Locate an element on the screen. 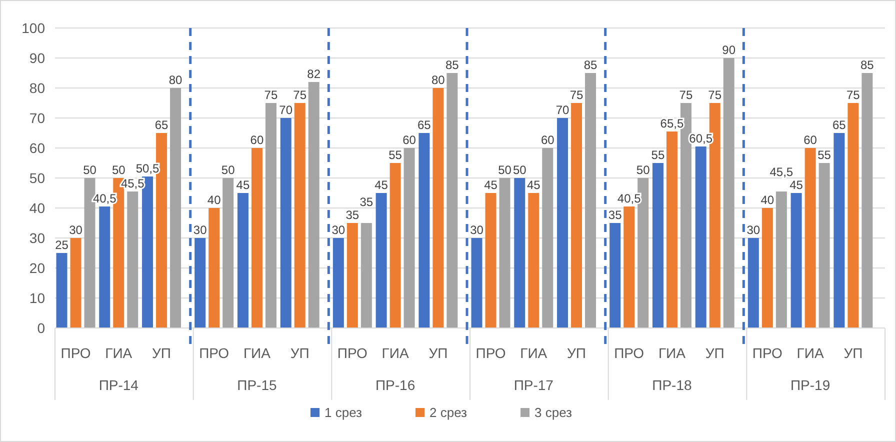 The width and height of the screenshot is (896, 442). legend-label: 2 срез is located at coordinates (449, 412).